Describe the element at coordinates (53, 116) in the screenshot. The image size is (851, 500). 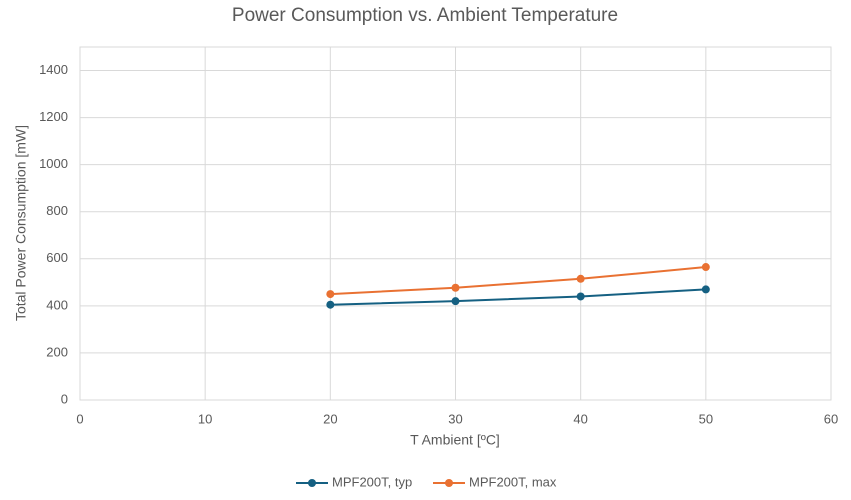
I see `y-tick-label: 1200` at that location.